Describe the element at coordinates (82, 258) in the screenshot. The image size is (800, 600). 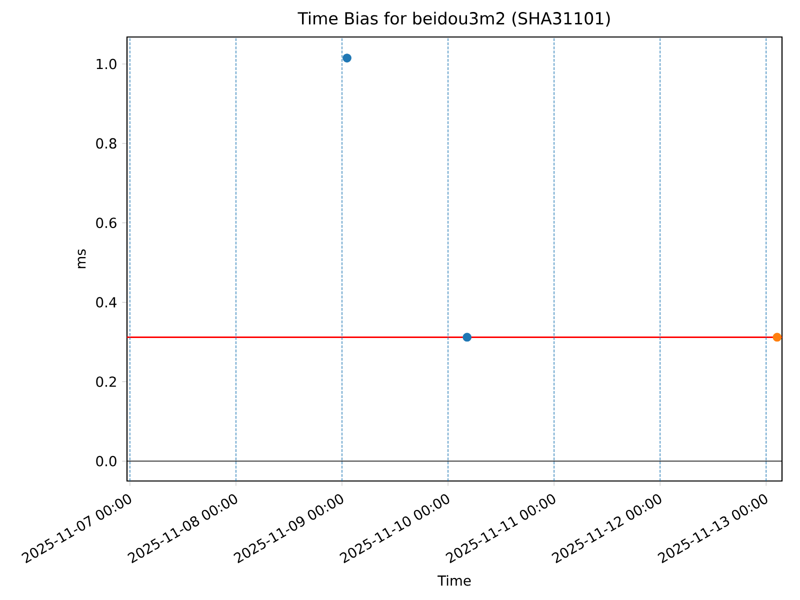
I see `y-axis-title: ms` at that location.